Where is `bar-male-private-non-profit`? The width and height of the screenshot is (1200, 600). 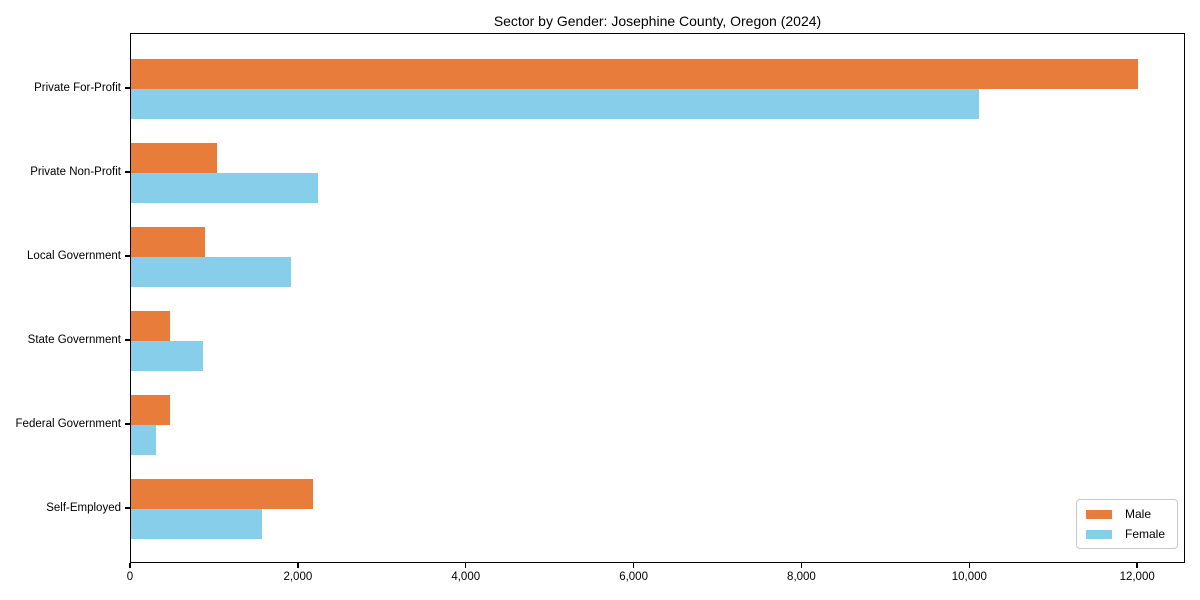 bar-male-private-non-profit is located at coordinates (174, 158).